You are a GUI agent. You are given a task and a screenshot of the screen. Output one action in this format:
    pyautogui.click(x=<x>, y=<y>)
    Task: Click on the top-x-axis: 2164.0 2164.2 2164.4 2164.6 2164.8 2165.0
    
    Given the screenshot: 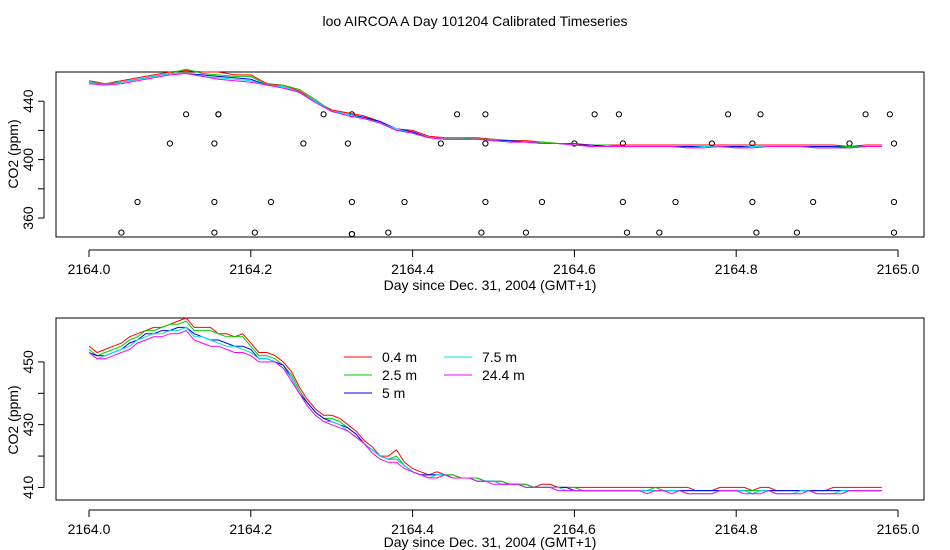 What is the action you would take?
    pyautogui.click(x=494, y=263)
    